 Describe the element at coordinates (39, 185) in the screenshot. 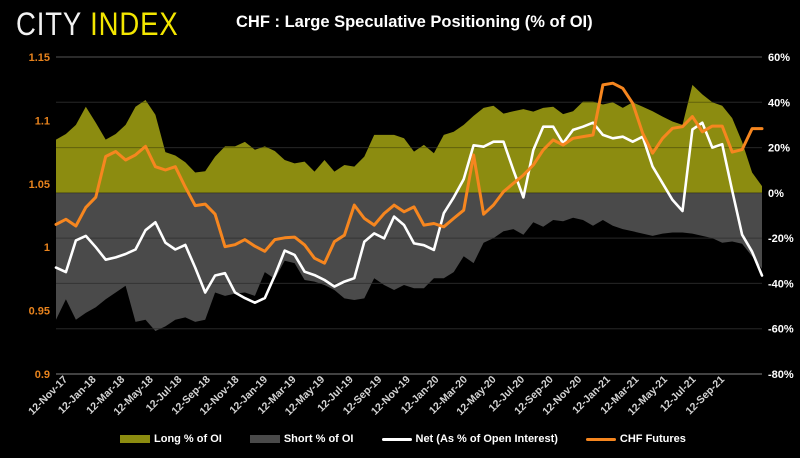

I see `left-axis-tick: 1.05` at that location.